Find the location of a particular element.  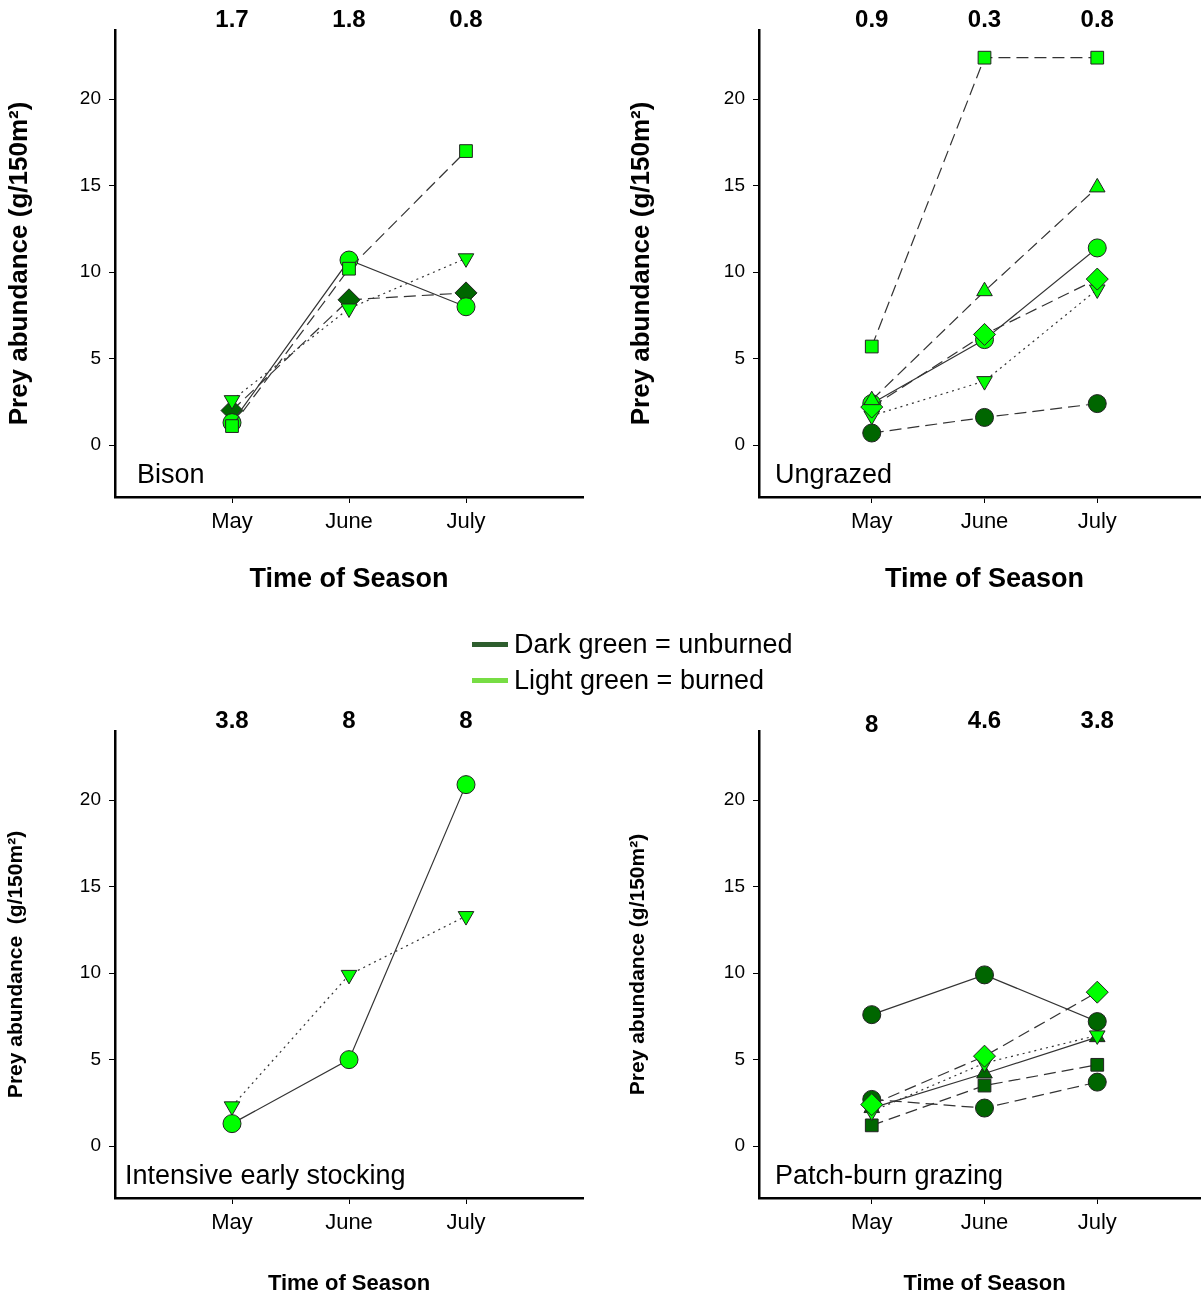

text: Light green = burned is located at coordinates (639, 680).